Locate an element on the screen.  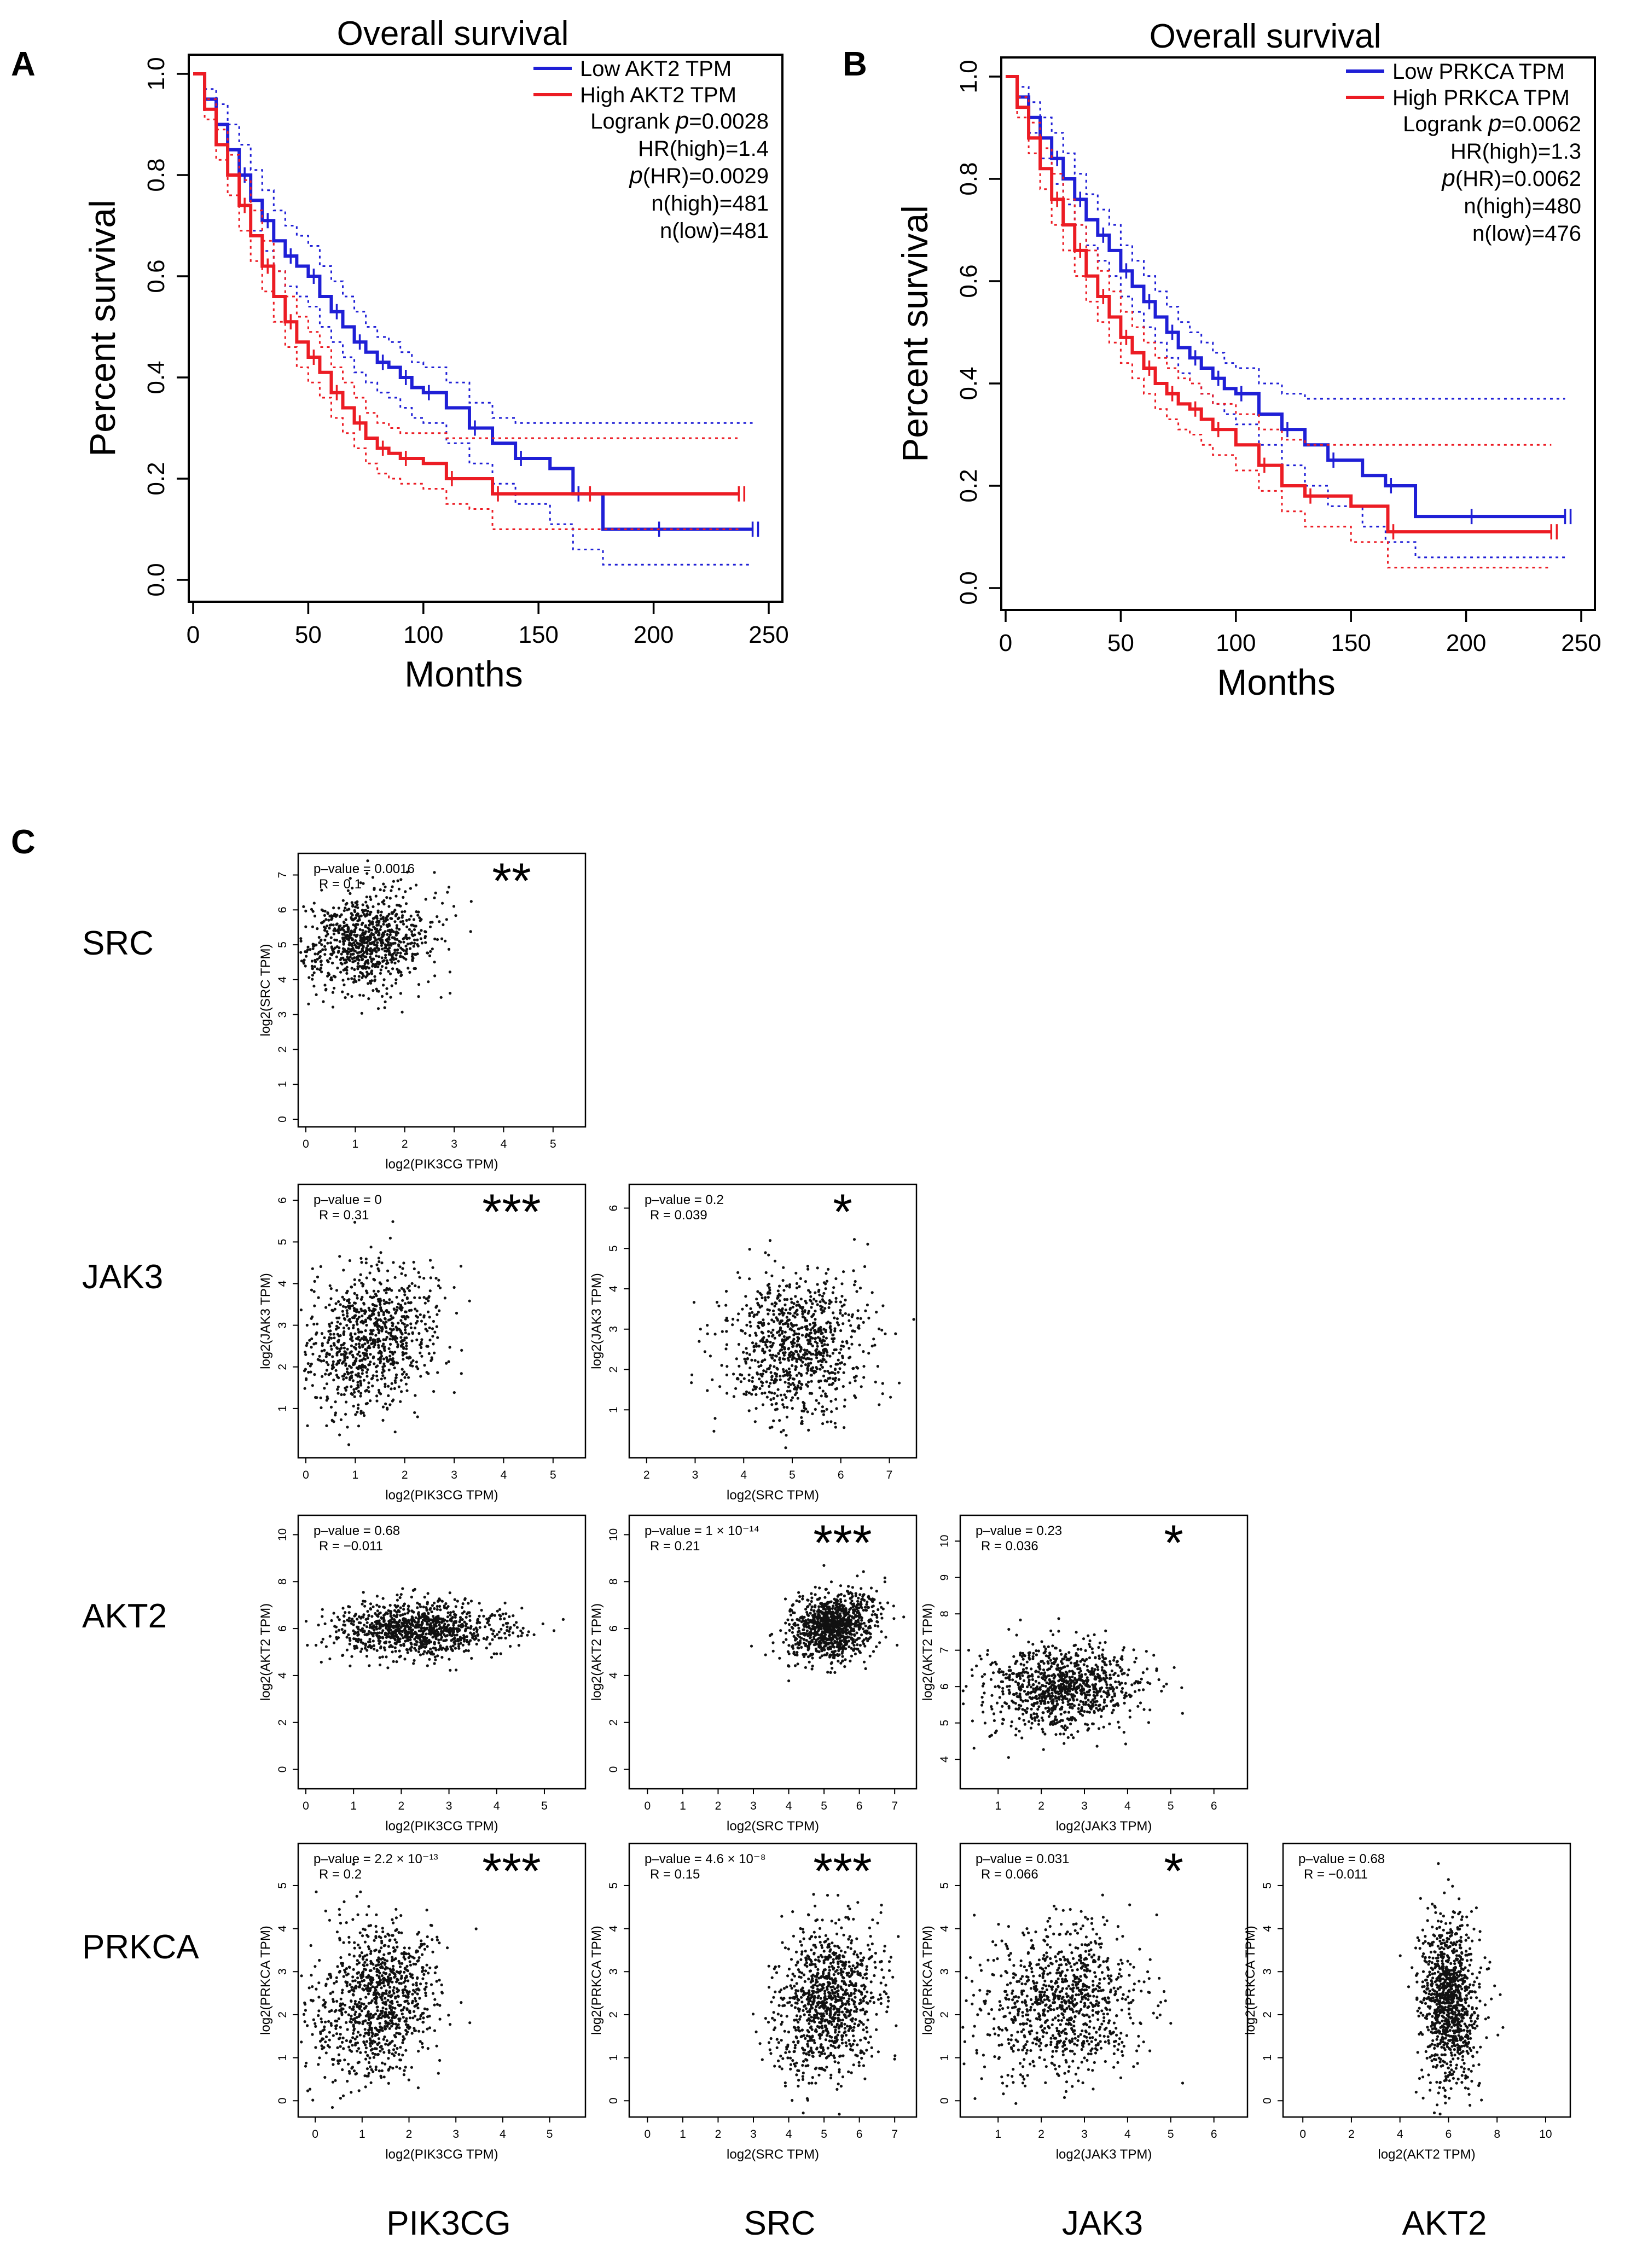
x-tick-label: 1 is located at coordinates (355, 1475).